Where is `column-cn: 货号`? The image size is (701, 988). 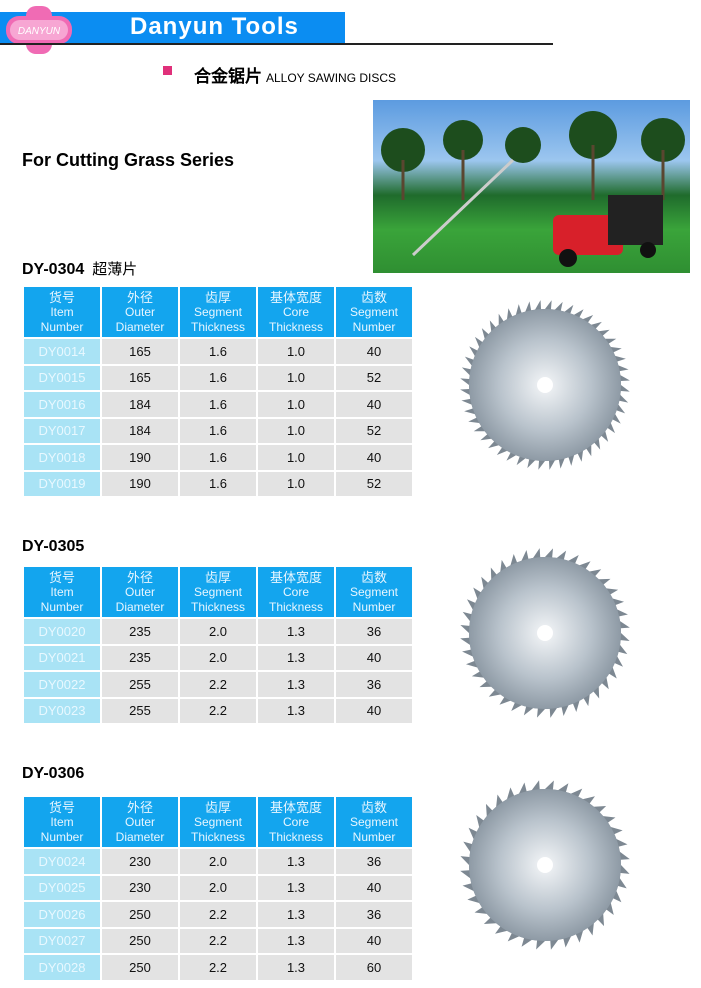 column-cn: 货号 is located at coordinates (61, 577).